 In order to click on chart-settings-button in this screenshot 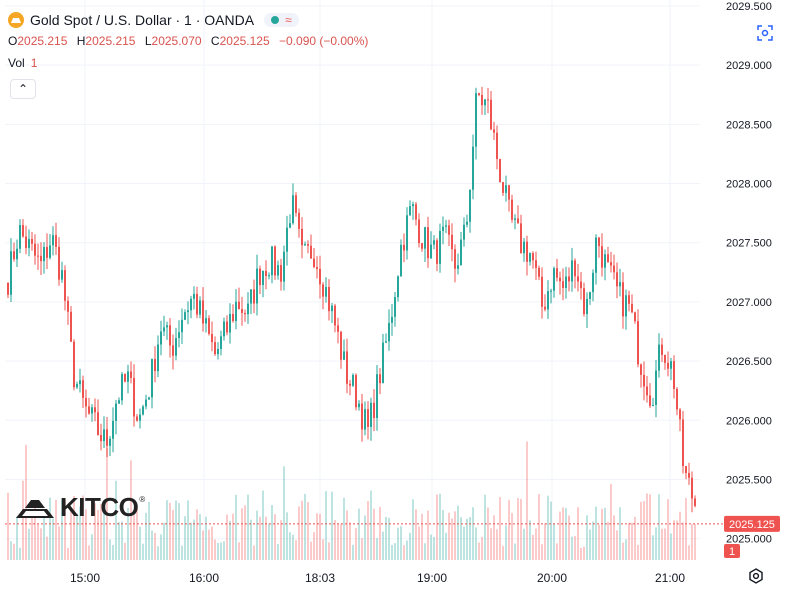, I will do `click(756, 576)`.